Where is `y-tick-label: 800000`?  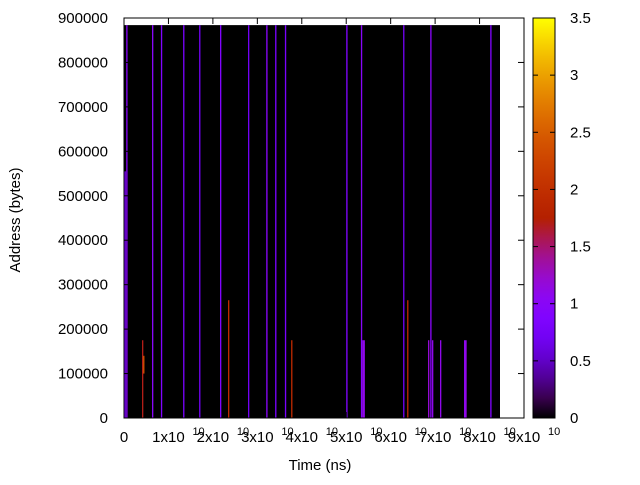 y-tick-label: 800000 is located at coordinates (83, 62).